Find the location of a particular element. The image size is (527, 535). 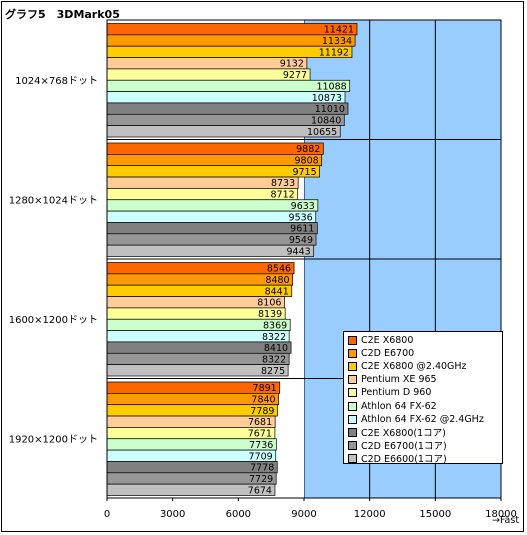

legend-label: C2E X6800(1コア) is located at coordinates (403, 434).